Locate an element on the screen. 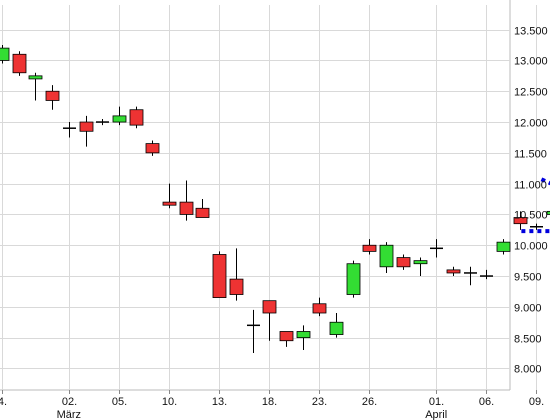  x-tick-label: 26. is located at coordinates (369, 402).